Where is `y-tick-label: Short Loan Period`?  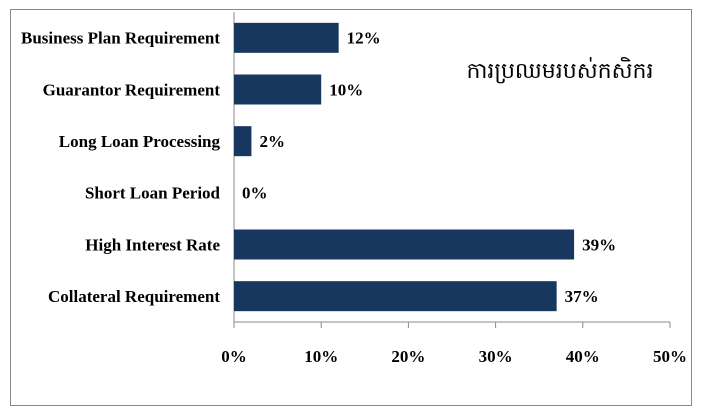
y-tick-label: Short Loan Period is located at coordinates (153, 193).